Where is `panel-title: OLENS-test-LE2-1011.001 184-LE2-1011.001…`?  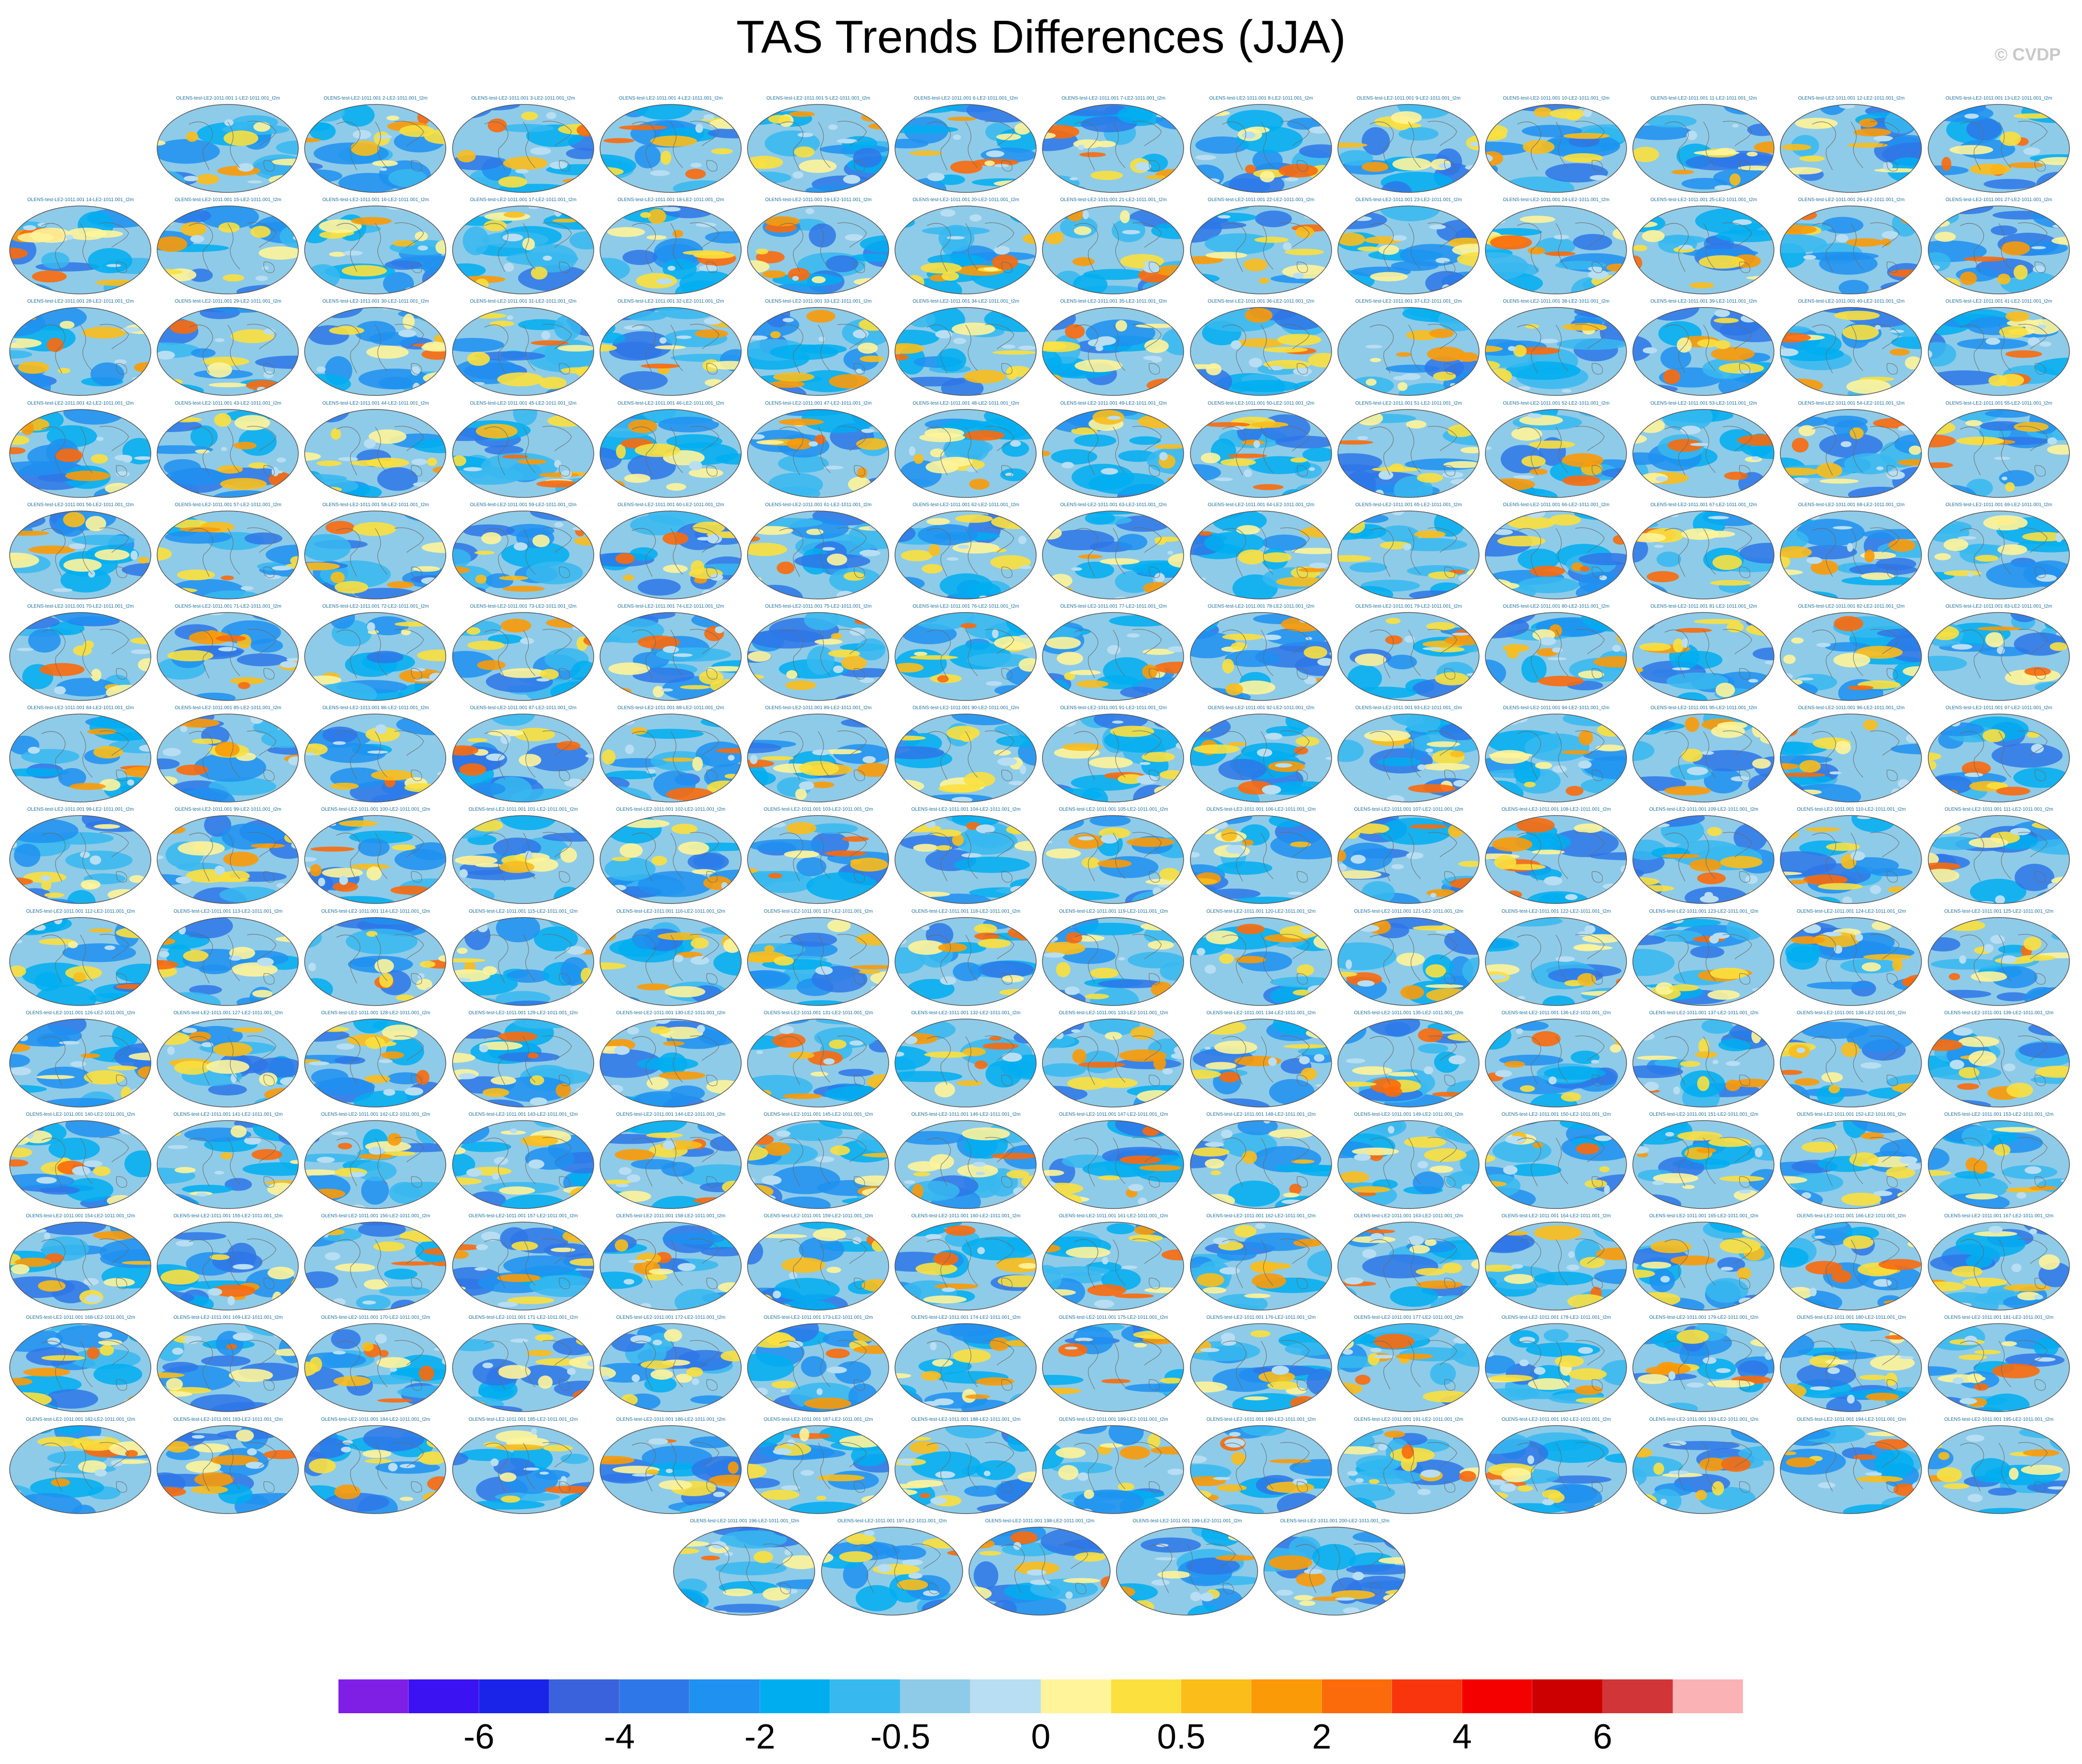
panel-title: OLENS-test-LE2-1011.001 184-LE2-1011.001… is located at coordinates (375, 1419).